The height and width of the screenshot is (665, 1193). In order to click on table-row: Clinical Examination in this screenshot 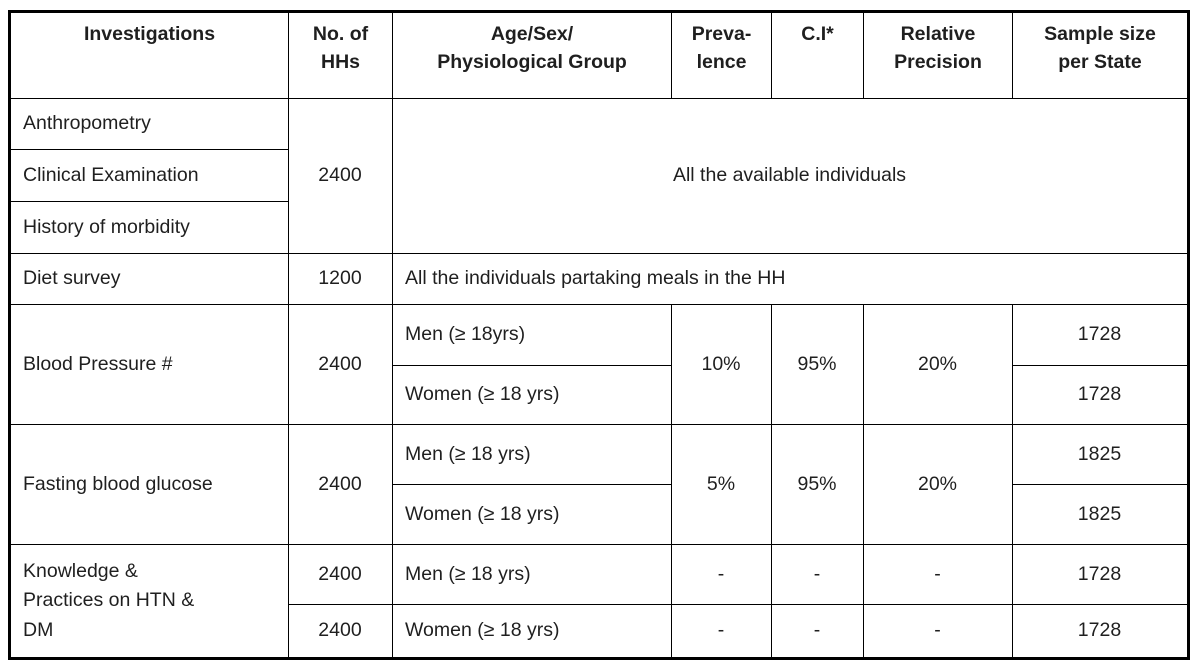, I will do `click(599, 175)`.